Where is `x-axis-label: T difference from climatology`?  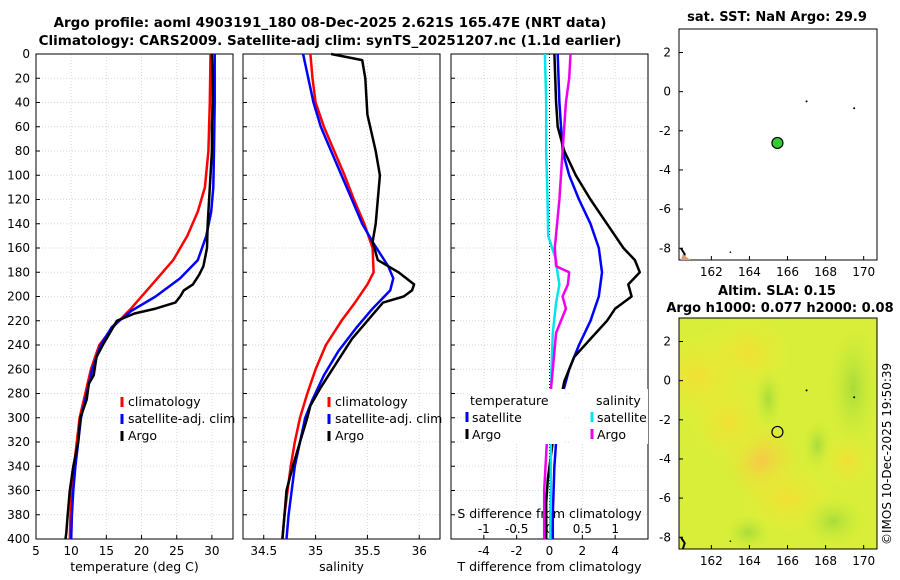
x-axis-label: T difference from climatology is located at coordinates (549, 566).